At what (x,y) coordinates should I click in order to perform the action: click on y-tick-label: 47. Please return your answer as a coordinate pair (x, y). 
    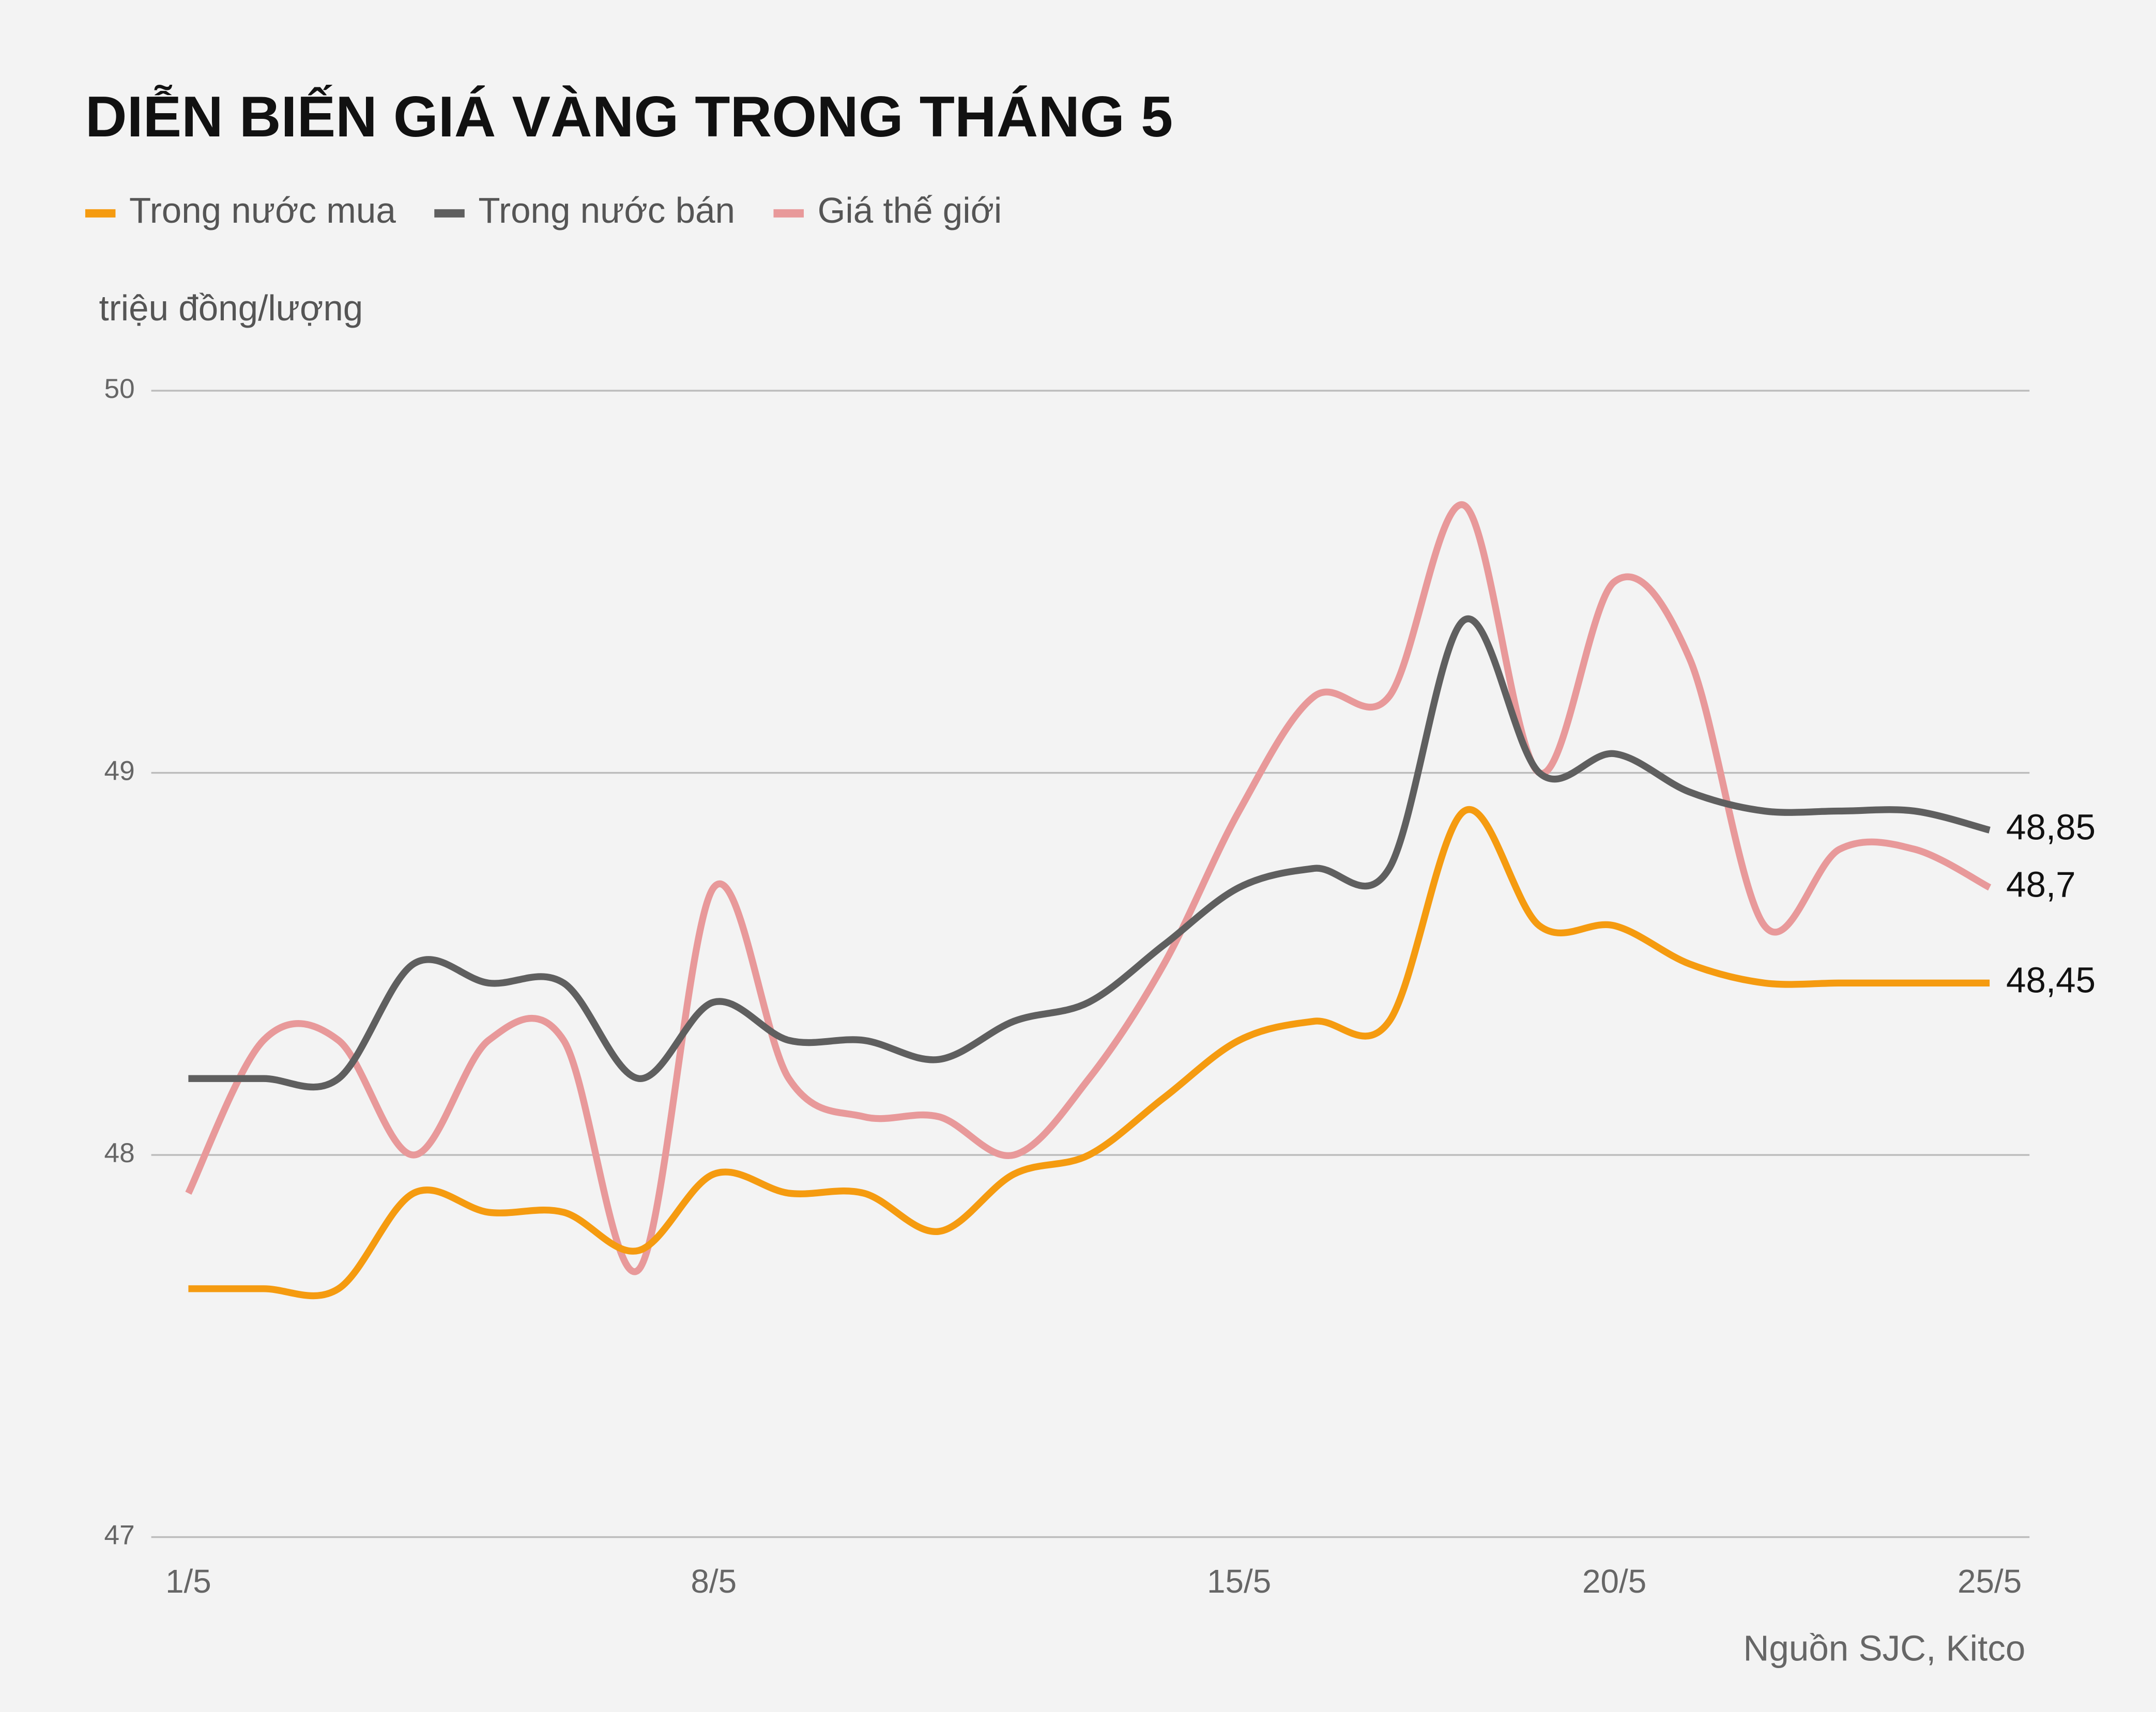
    Looking at the image, I should click on (120, 1535).